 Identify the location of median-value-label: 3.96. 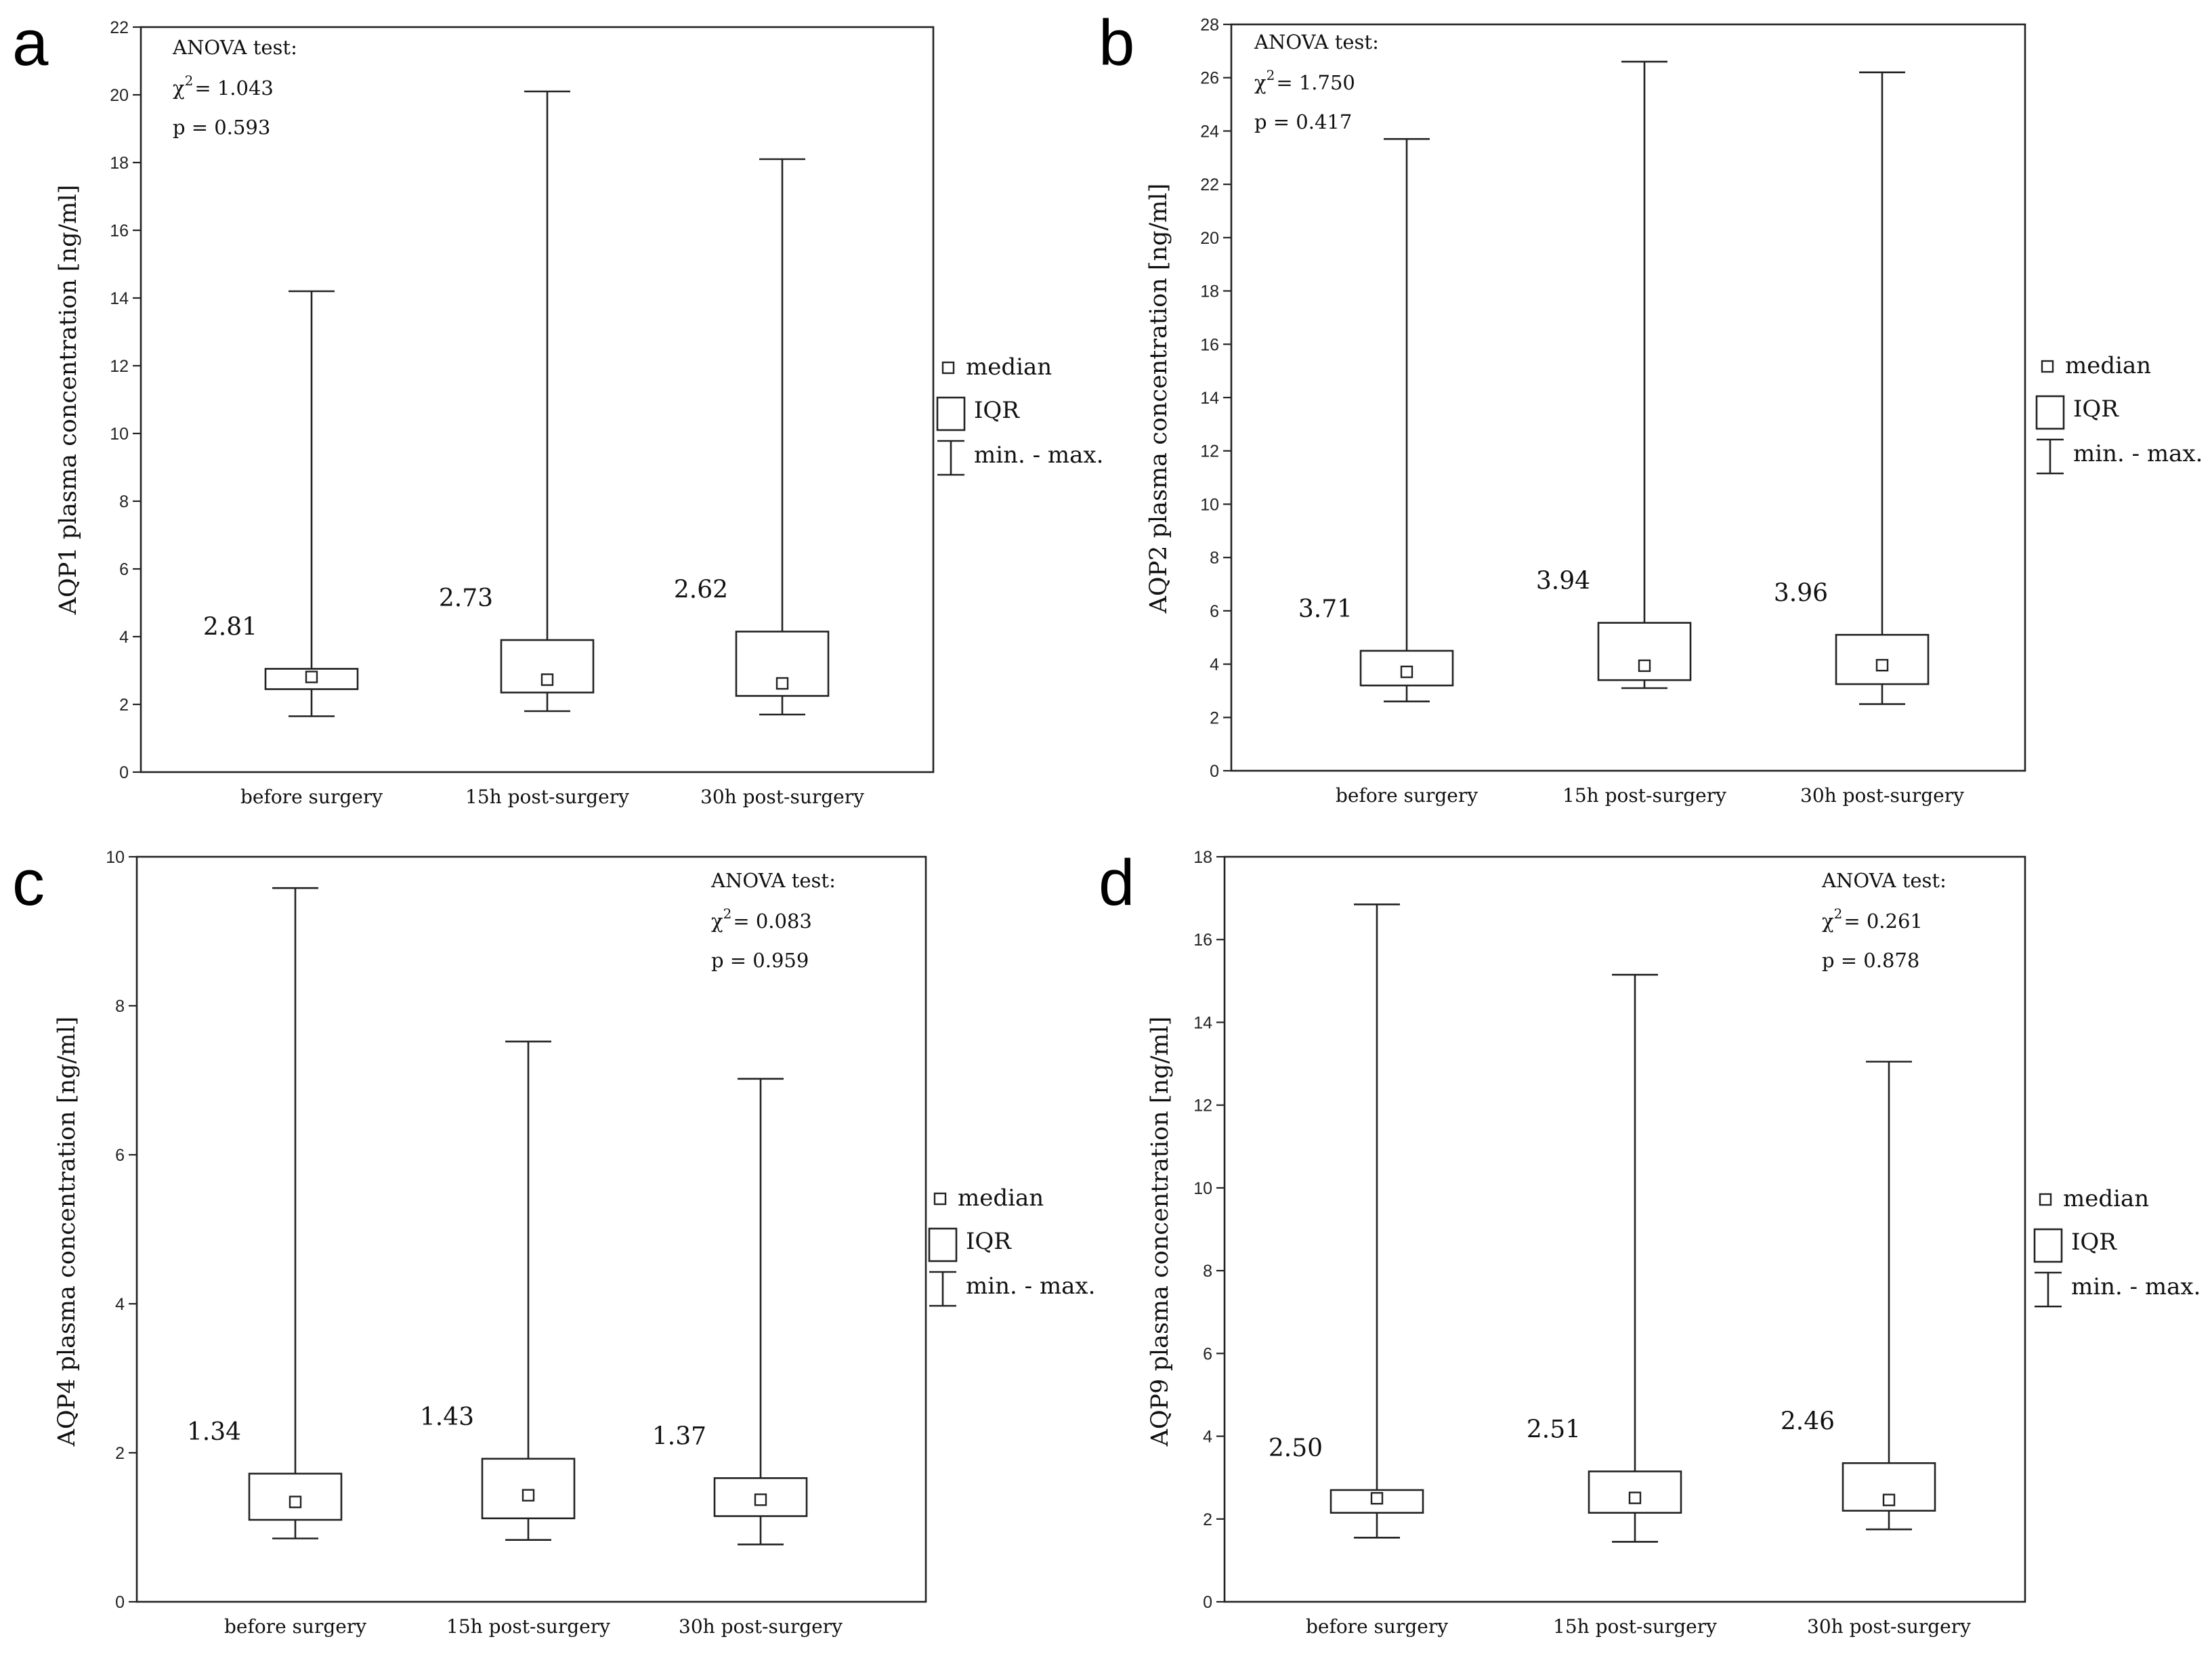
(1801, 593).